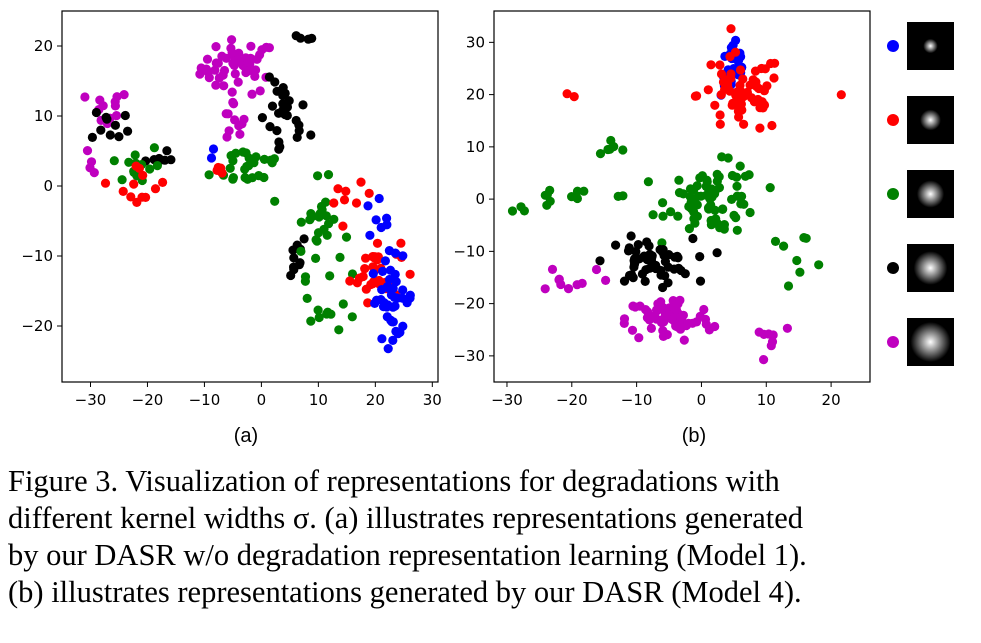 The image size is (981, 643). Describe the element at coordinates (246, 436) in the screenshot. I see `panel-label-a: (a)` at that location.